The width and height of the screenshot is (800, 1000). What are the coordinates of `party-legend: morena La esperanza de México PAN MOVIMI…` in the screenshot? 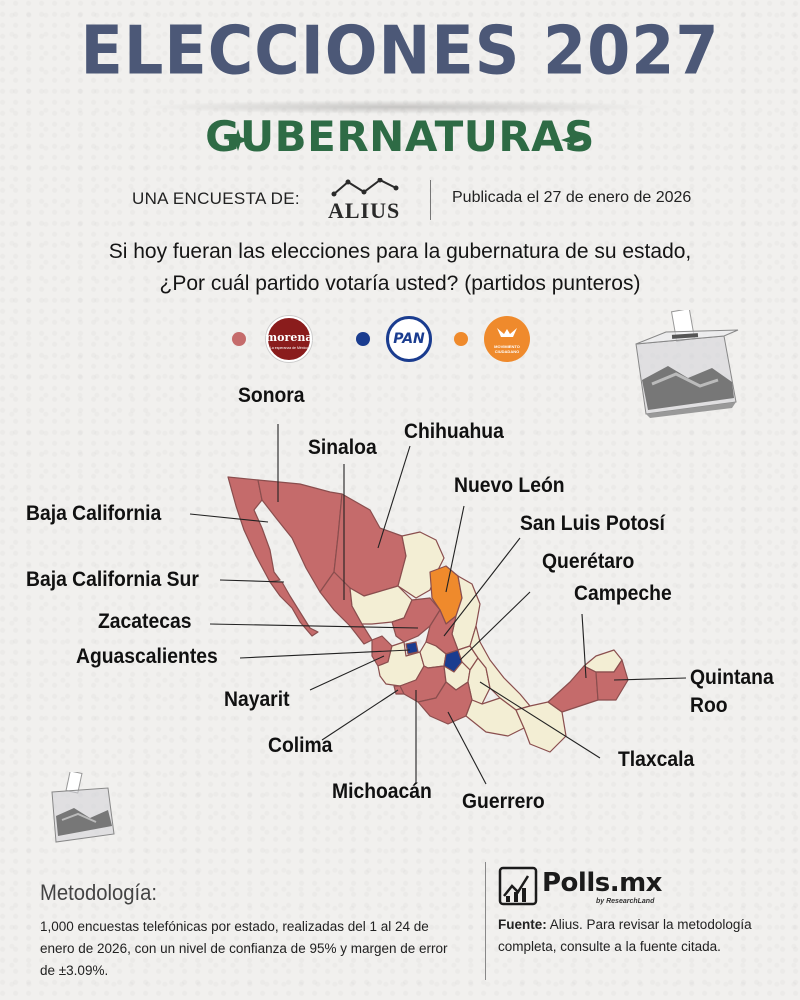 It's located at (400, 339).